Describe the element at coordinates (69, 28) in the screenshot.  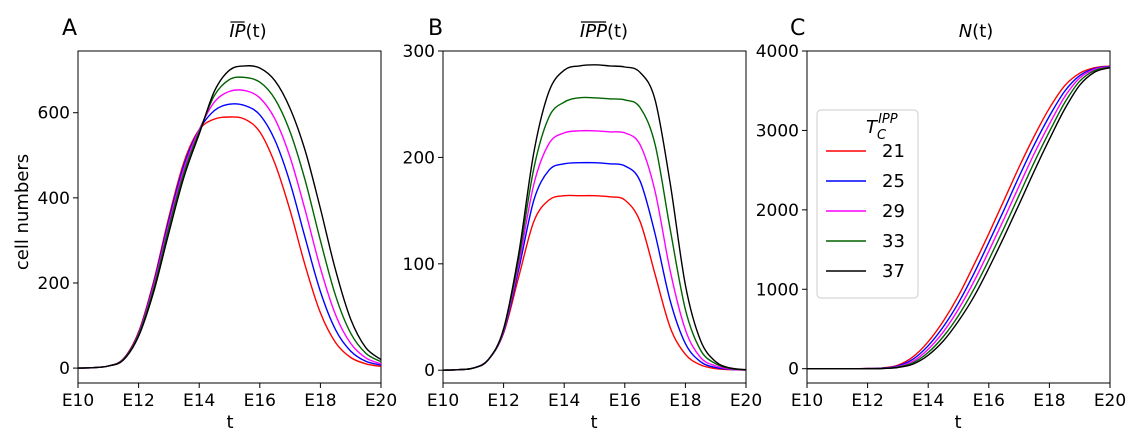
I see `panel-letter-a: A` at that location.